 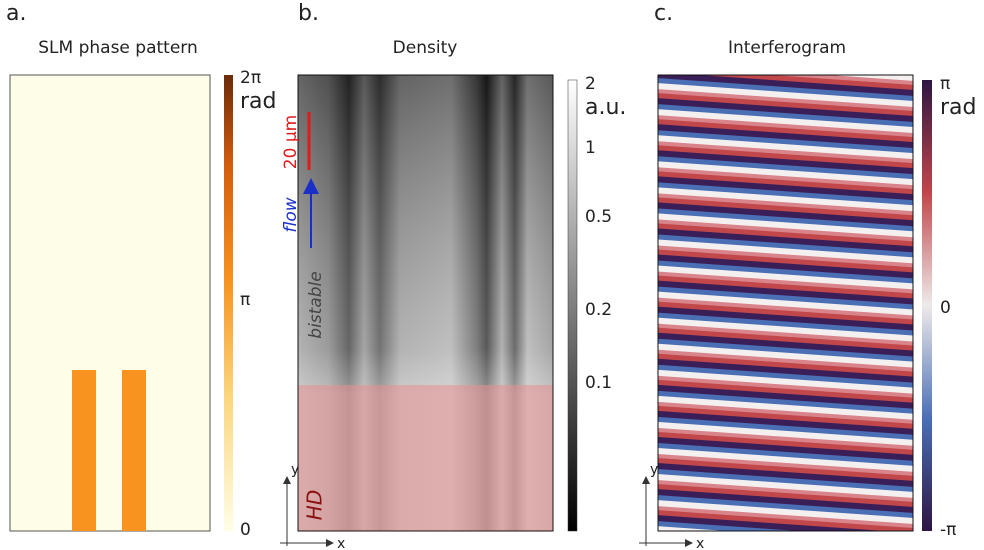 I want to click on colorbar-tick: 0.2, so click(x=598, y=310).